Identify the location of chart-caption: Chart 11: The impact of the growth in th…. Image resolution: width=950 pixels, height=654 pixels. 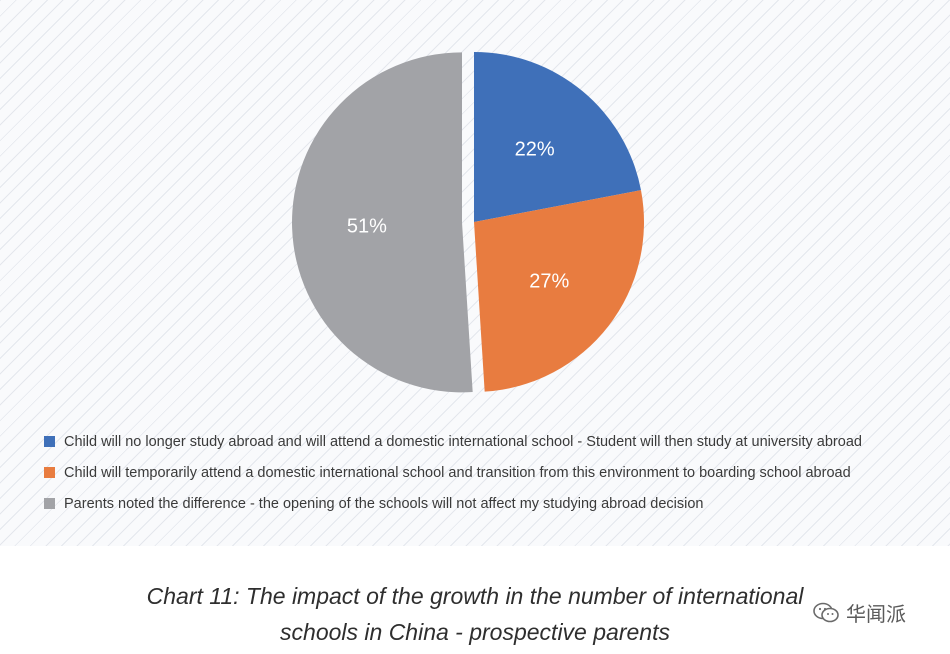
(475, 614).